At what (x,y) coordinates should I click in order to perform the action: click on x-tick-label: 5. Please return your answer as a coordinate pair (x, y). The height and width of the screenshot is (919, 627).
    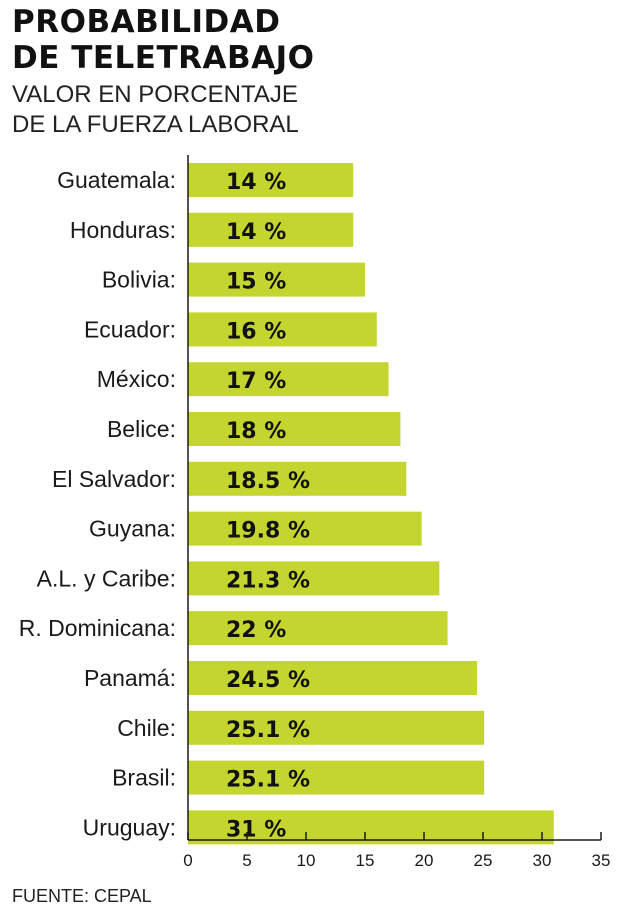
    Looking at the image, I should click on (246, 860).